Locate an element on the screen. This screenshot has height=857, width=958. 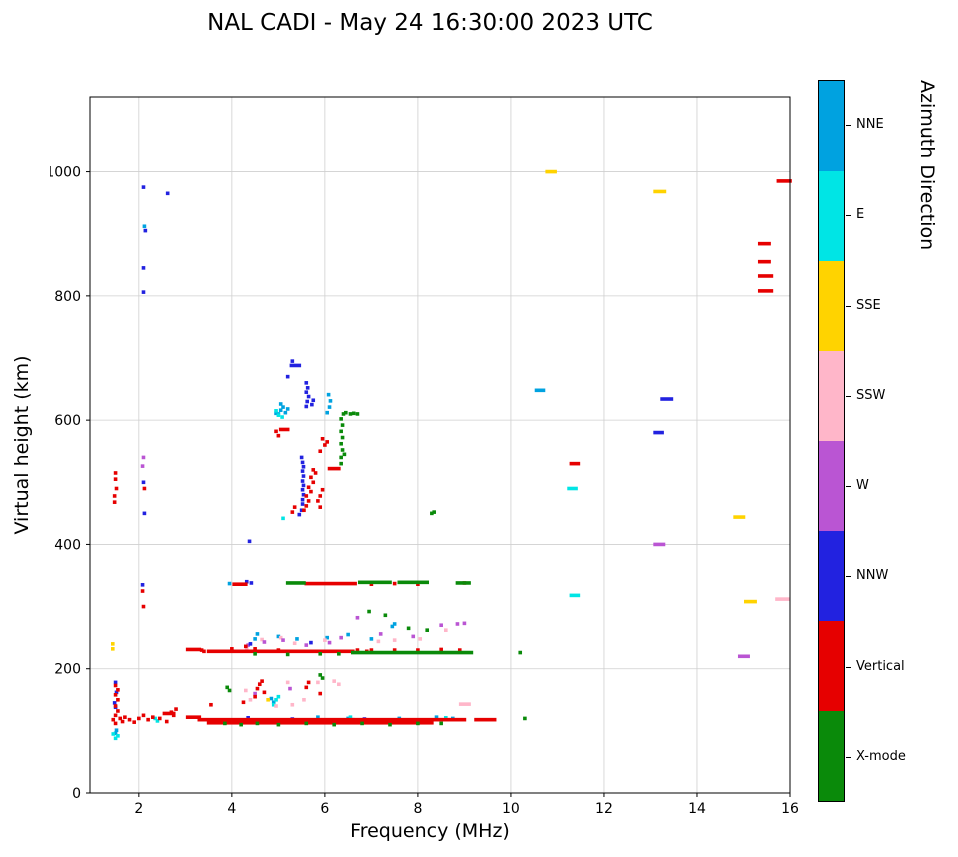
y-tick-label: 800 is located at coordinates (67, 297).